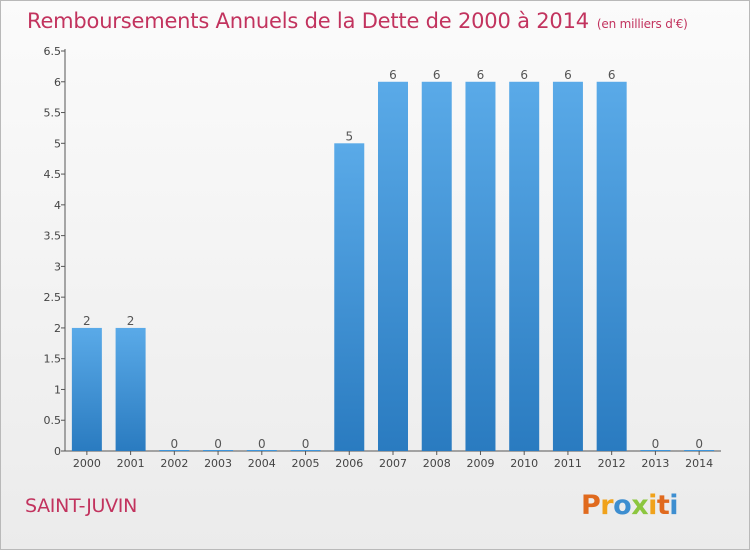 This screenshot has height=550, width=750. Describe the element at coordinates (53, 174) in the screenshot. I see `y-tick-label: 4.5` at that location.